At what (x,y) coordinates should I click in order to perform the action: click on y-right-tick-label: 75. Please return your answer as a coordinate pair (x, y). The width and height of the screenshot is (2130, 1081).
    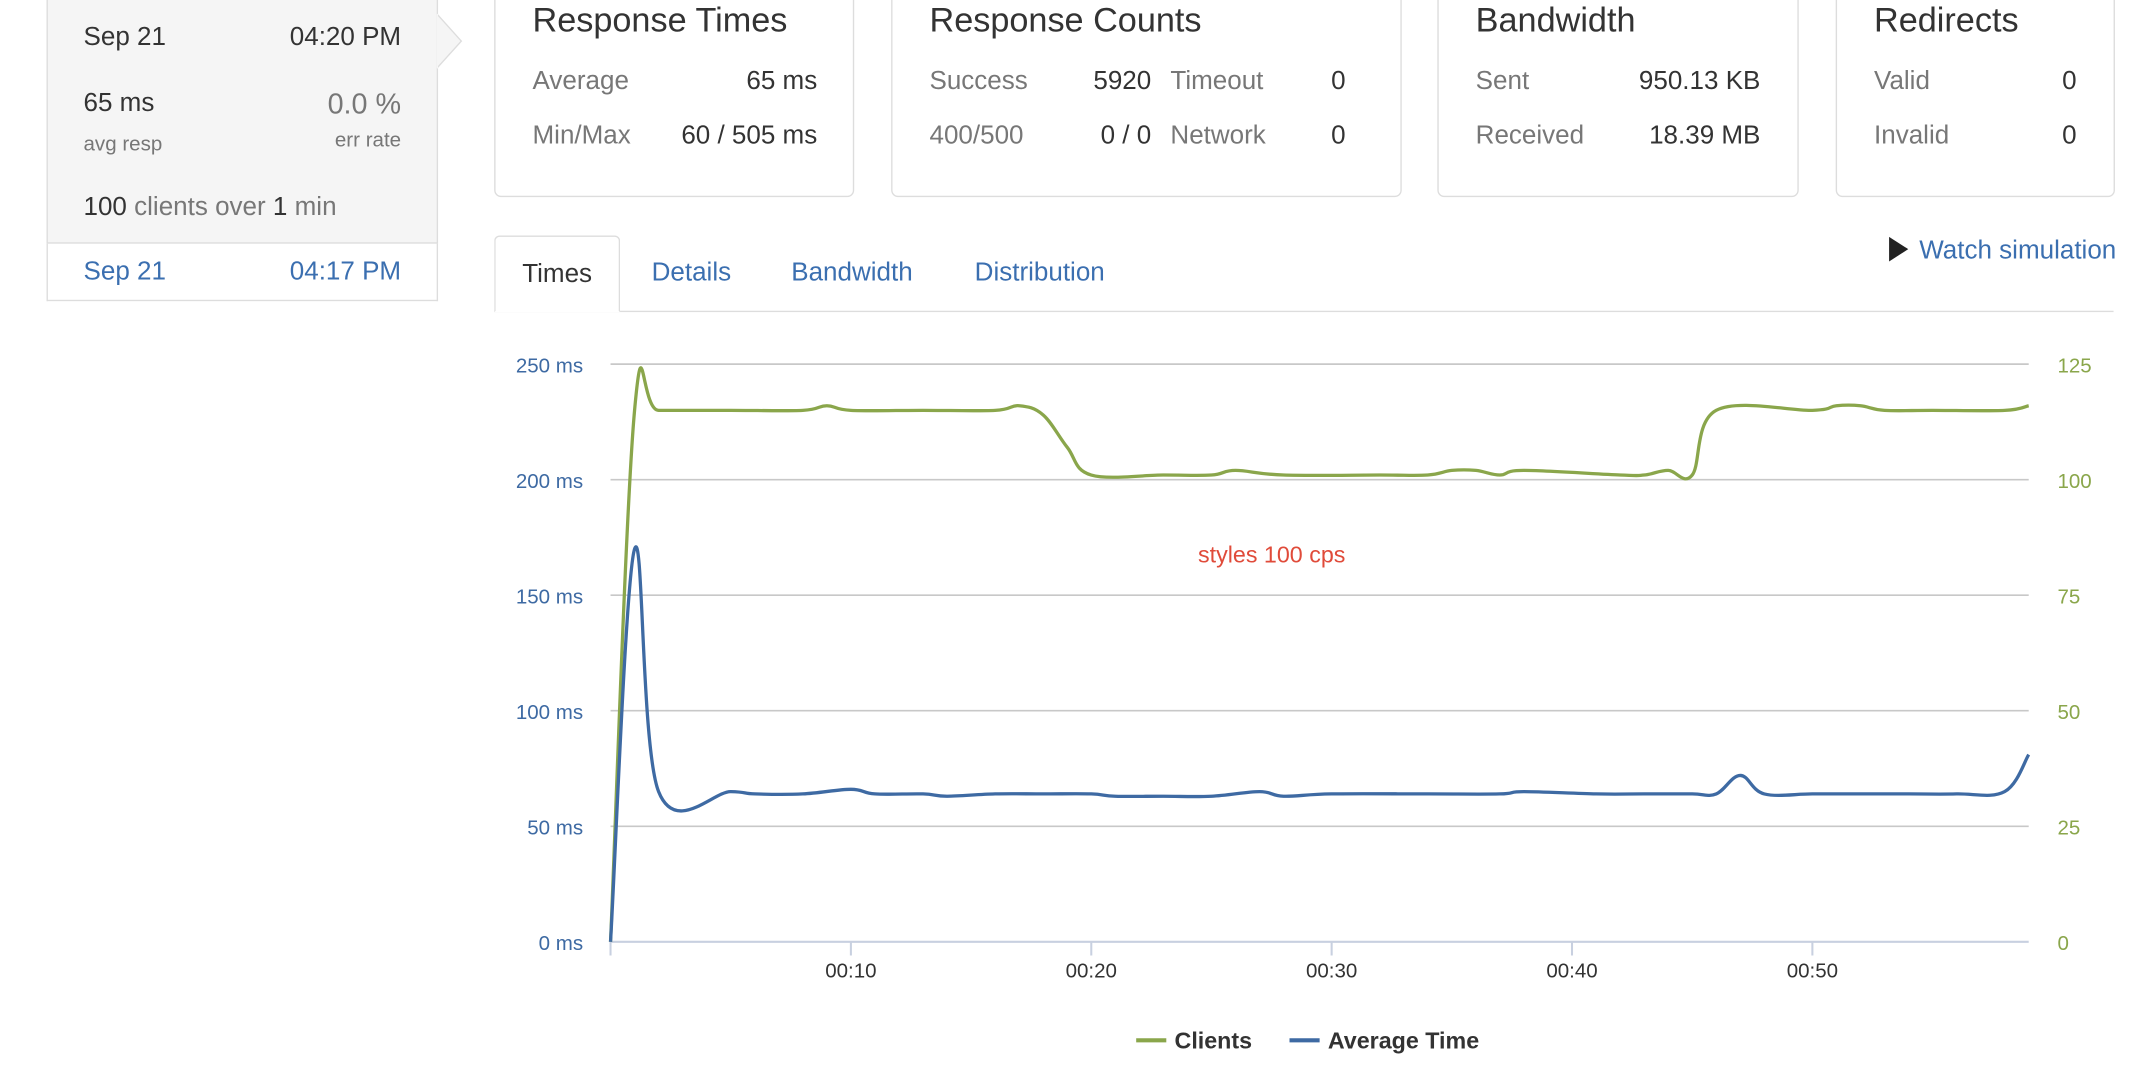
    Looking at the image, I should click on (2068, 596).